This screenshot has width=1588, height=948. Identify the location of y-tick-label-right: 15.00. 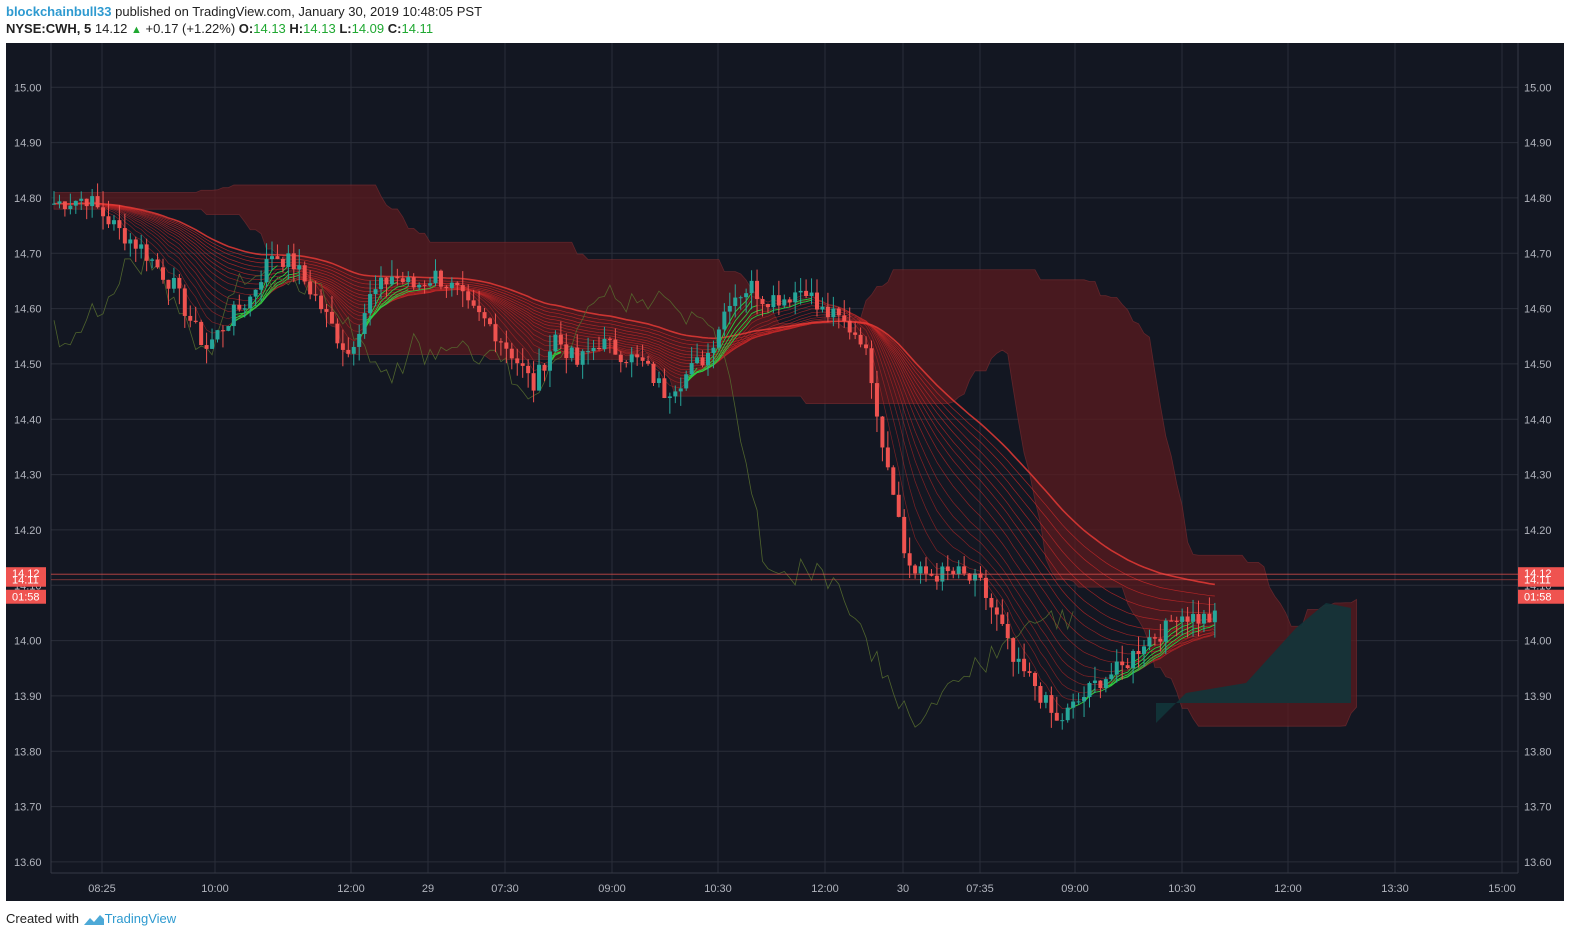
(1538, 88).